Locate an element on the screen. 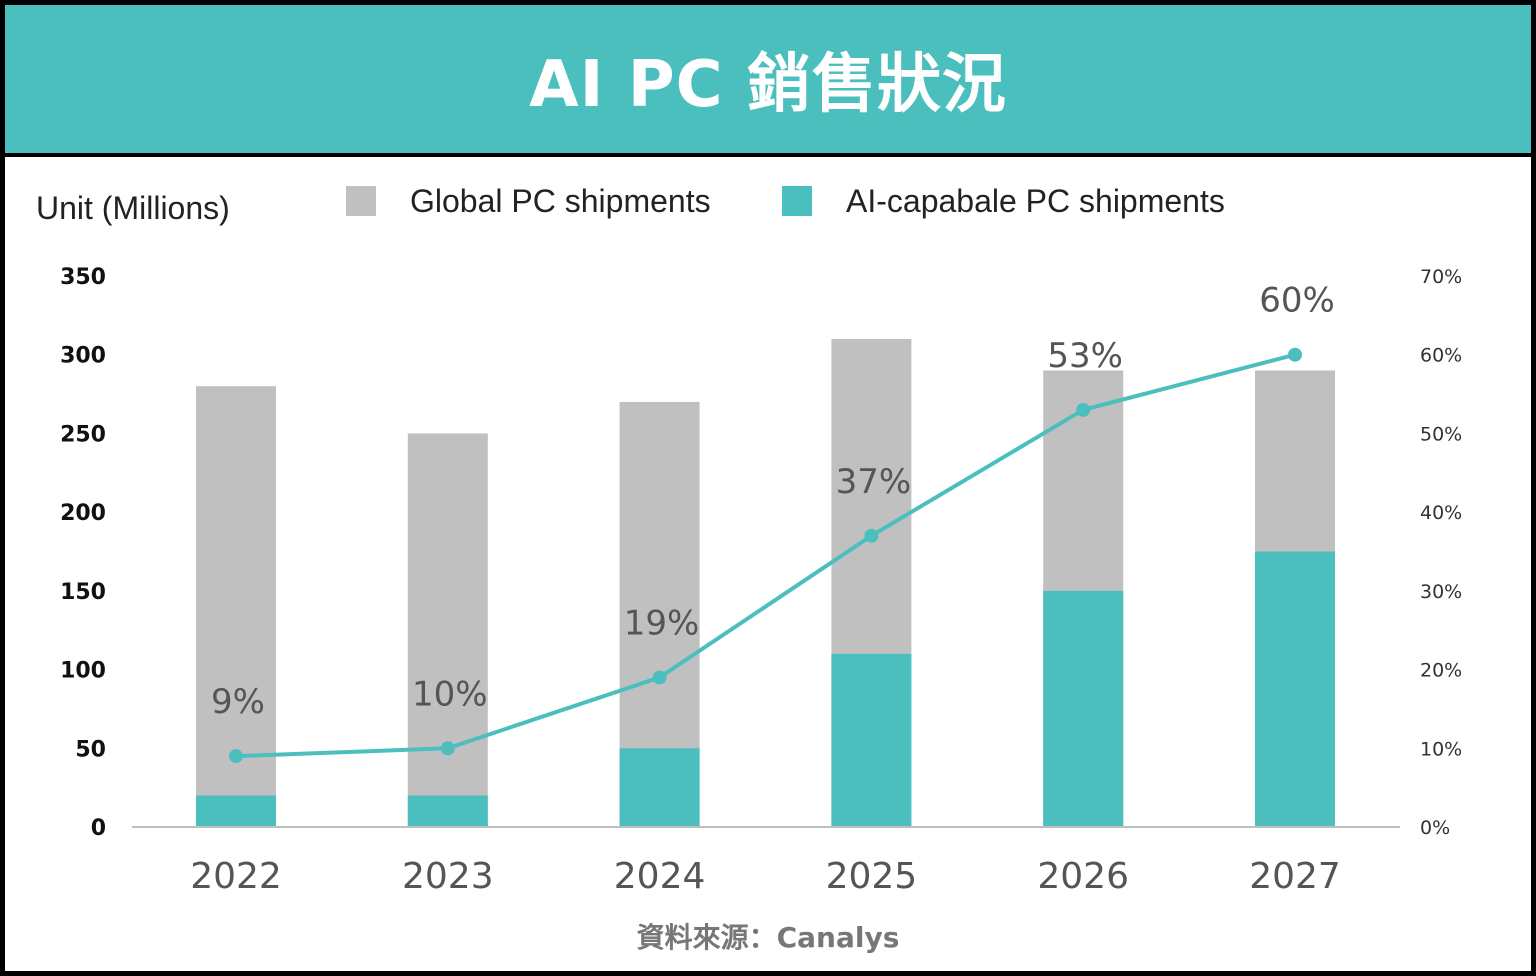  y-tick-label-right: 0% is located at coordinates (1435, 828).